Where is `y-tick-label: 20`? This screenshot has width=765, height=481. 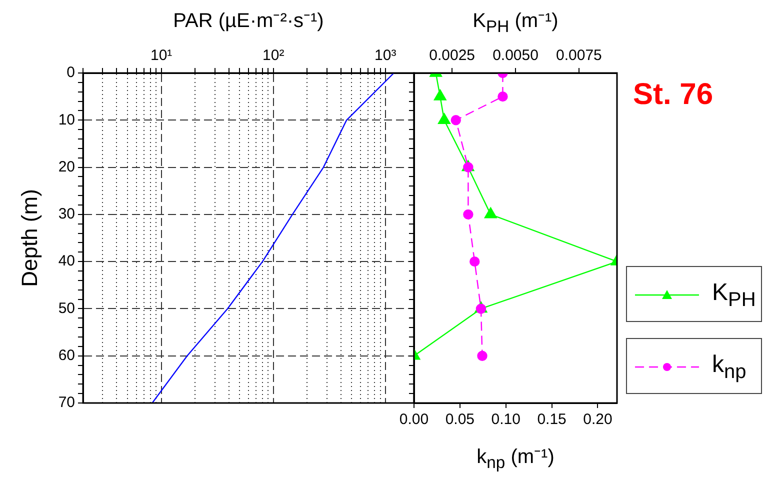 y-tick-label: 20 is located at coordinates (66, 167).